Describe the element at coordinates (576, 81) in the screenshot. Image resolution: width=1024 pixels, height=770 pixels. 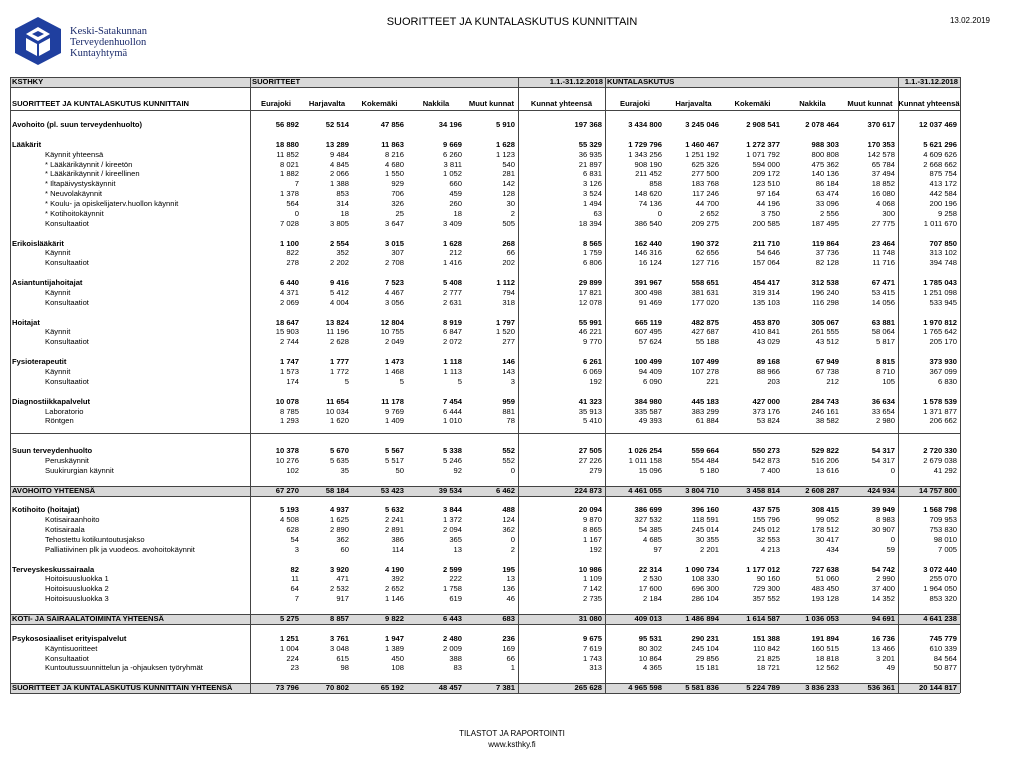
I see `group-label: 1.1.-31.12.2018` at that location.